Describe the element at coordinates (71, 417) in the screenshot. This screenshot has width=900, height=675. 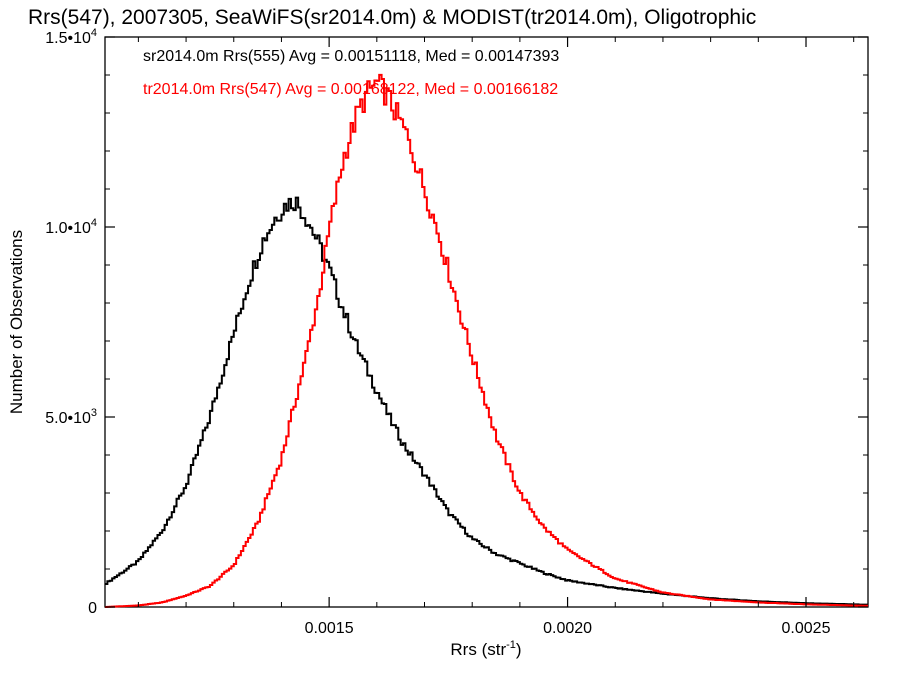
I see `y-tick-label: 5.0•103` at that location.